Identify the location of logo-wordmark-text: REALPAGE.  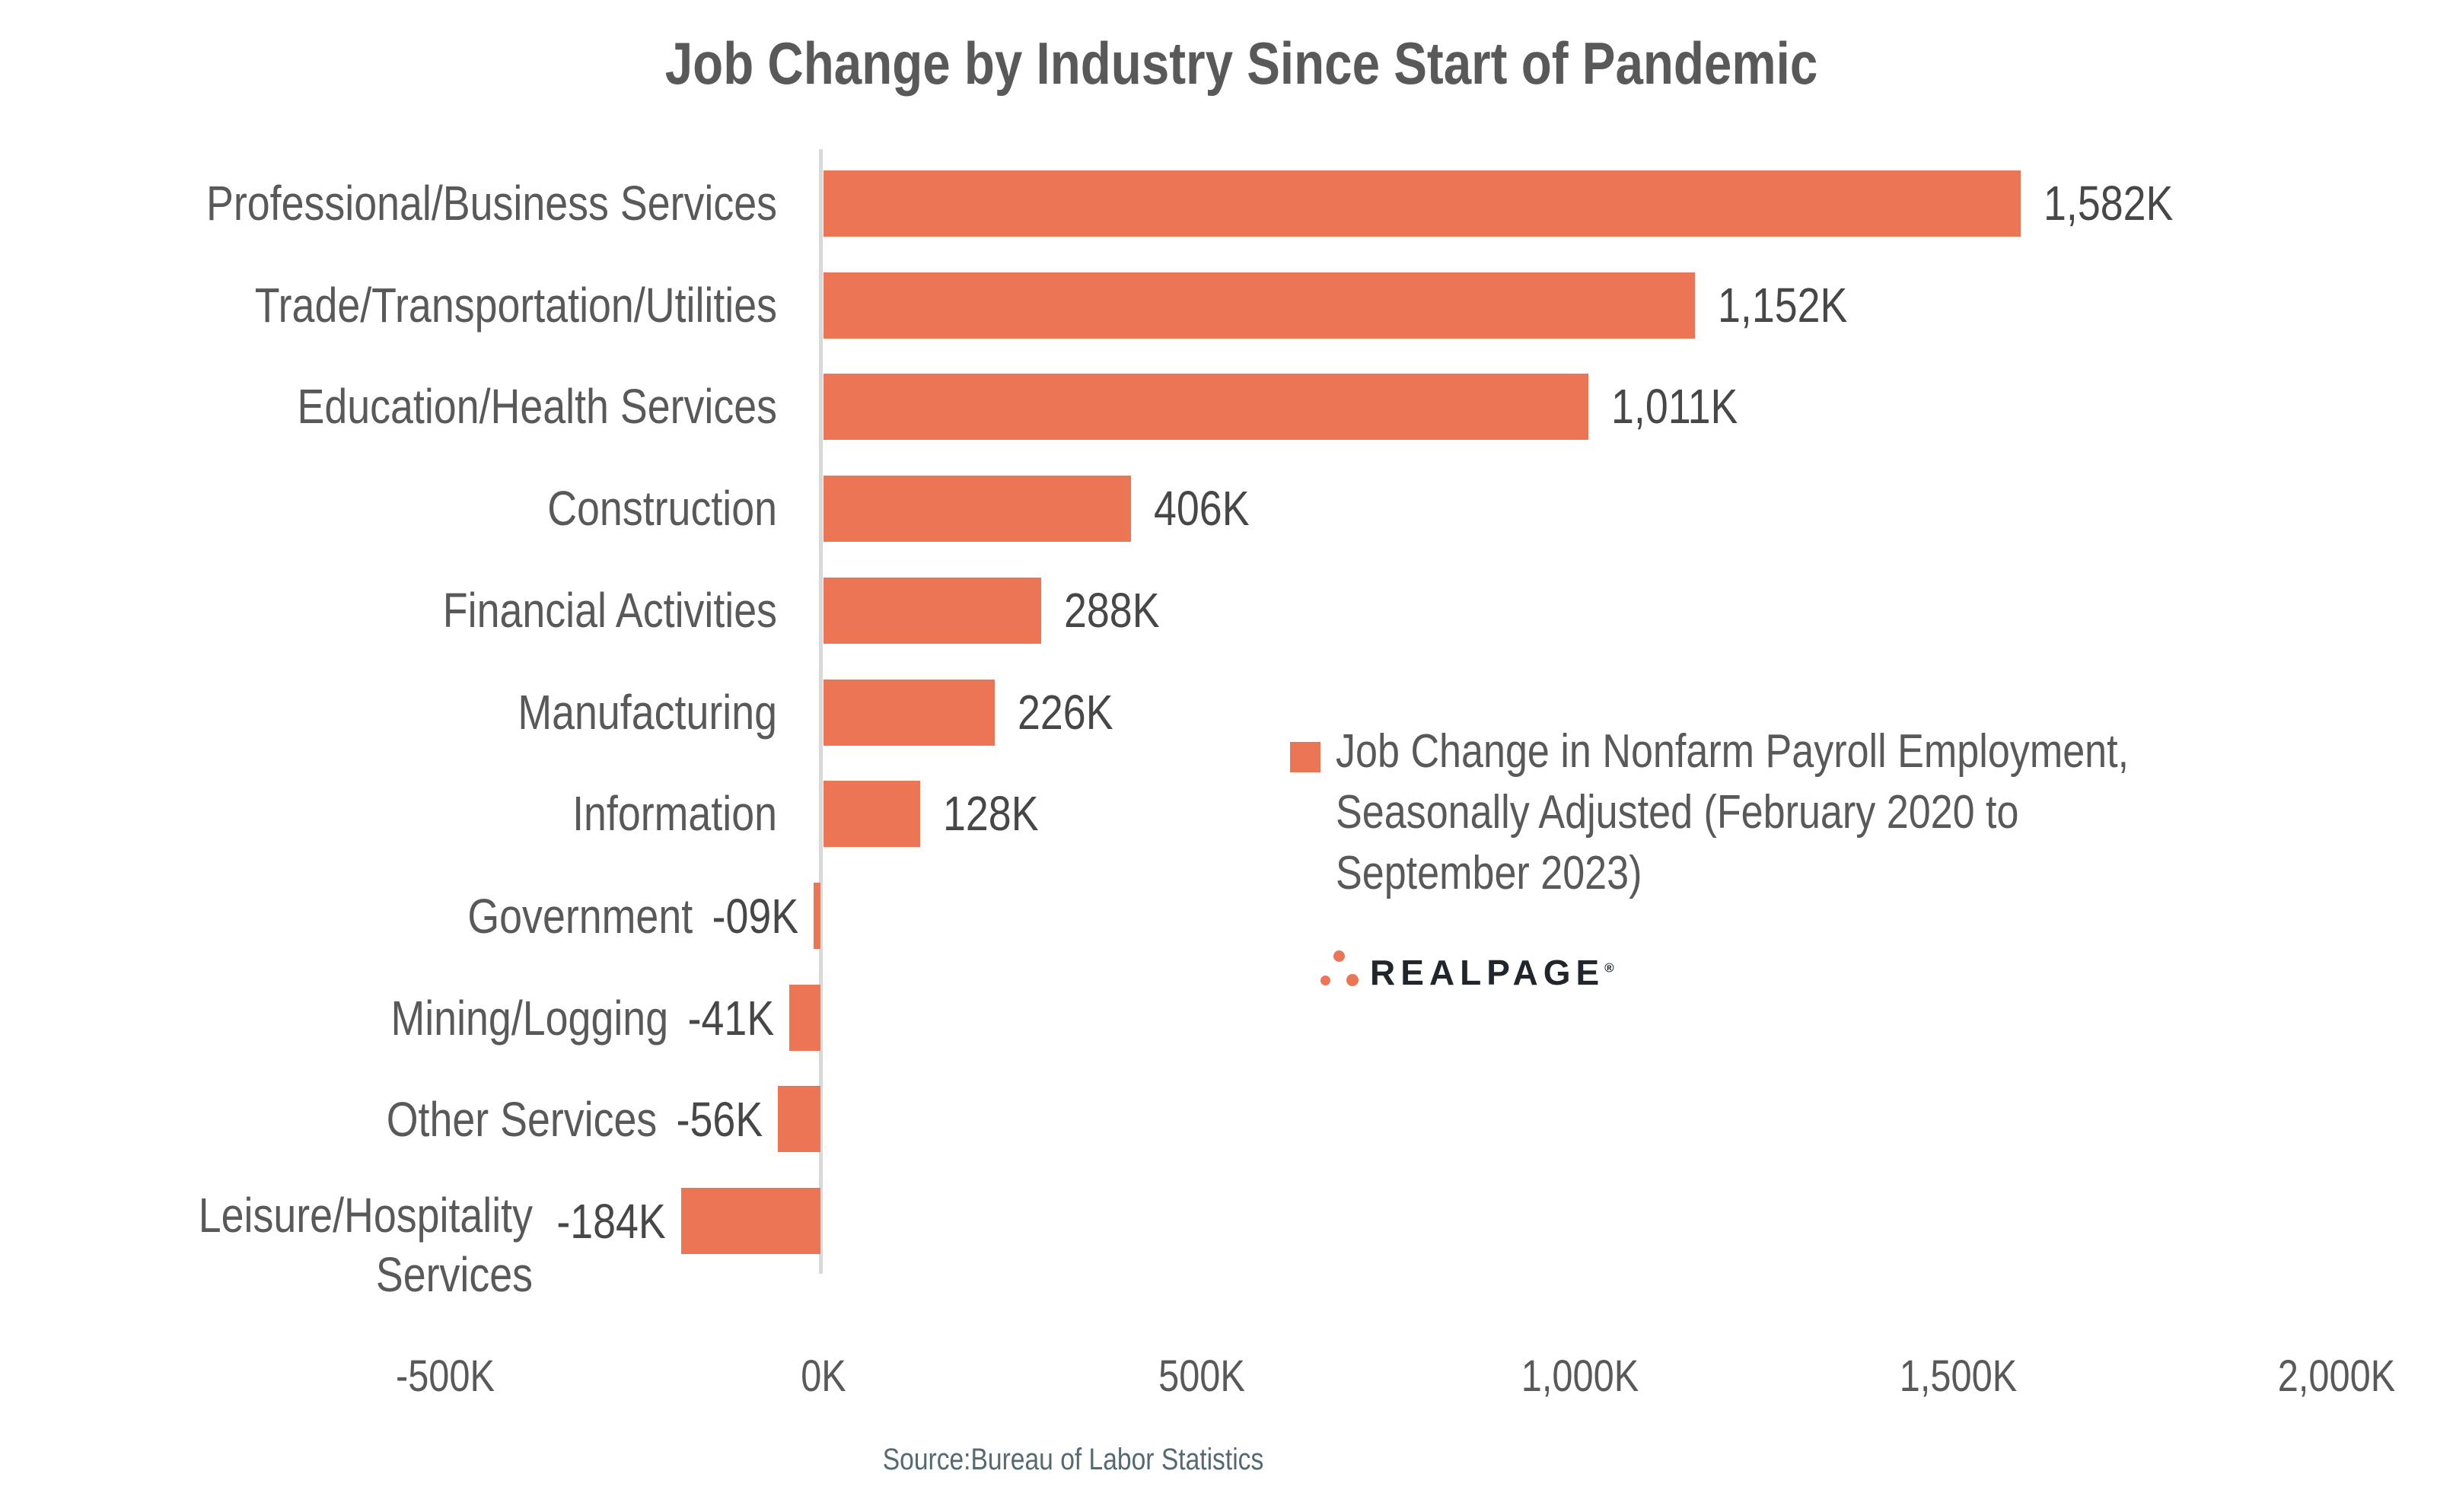
(1487, 972).